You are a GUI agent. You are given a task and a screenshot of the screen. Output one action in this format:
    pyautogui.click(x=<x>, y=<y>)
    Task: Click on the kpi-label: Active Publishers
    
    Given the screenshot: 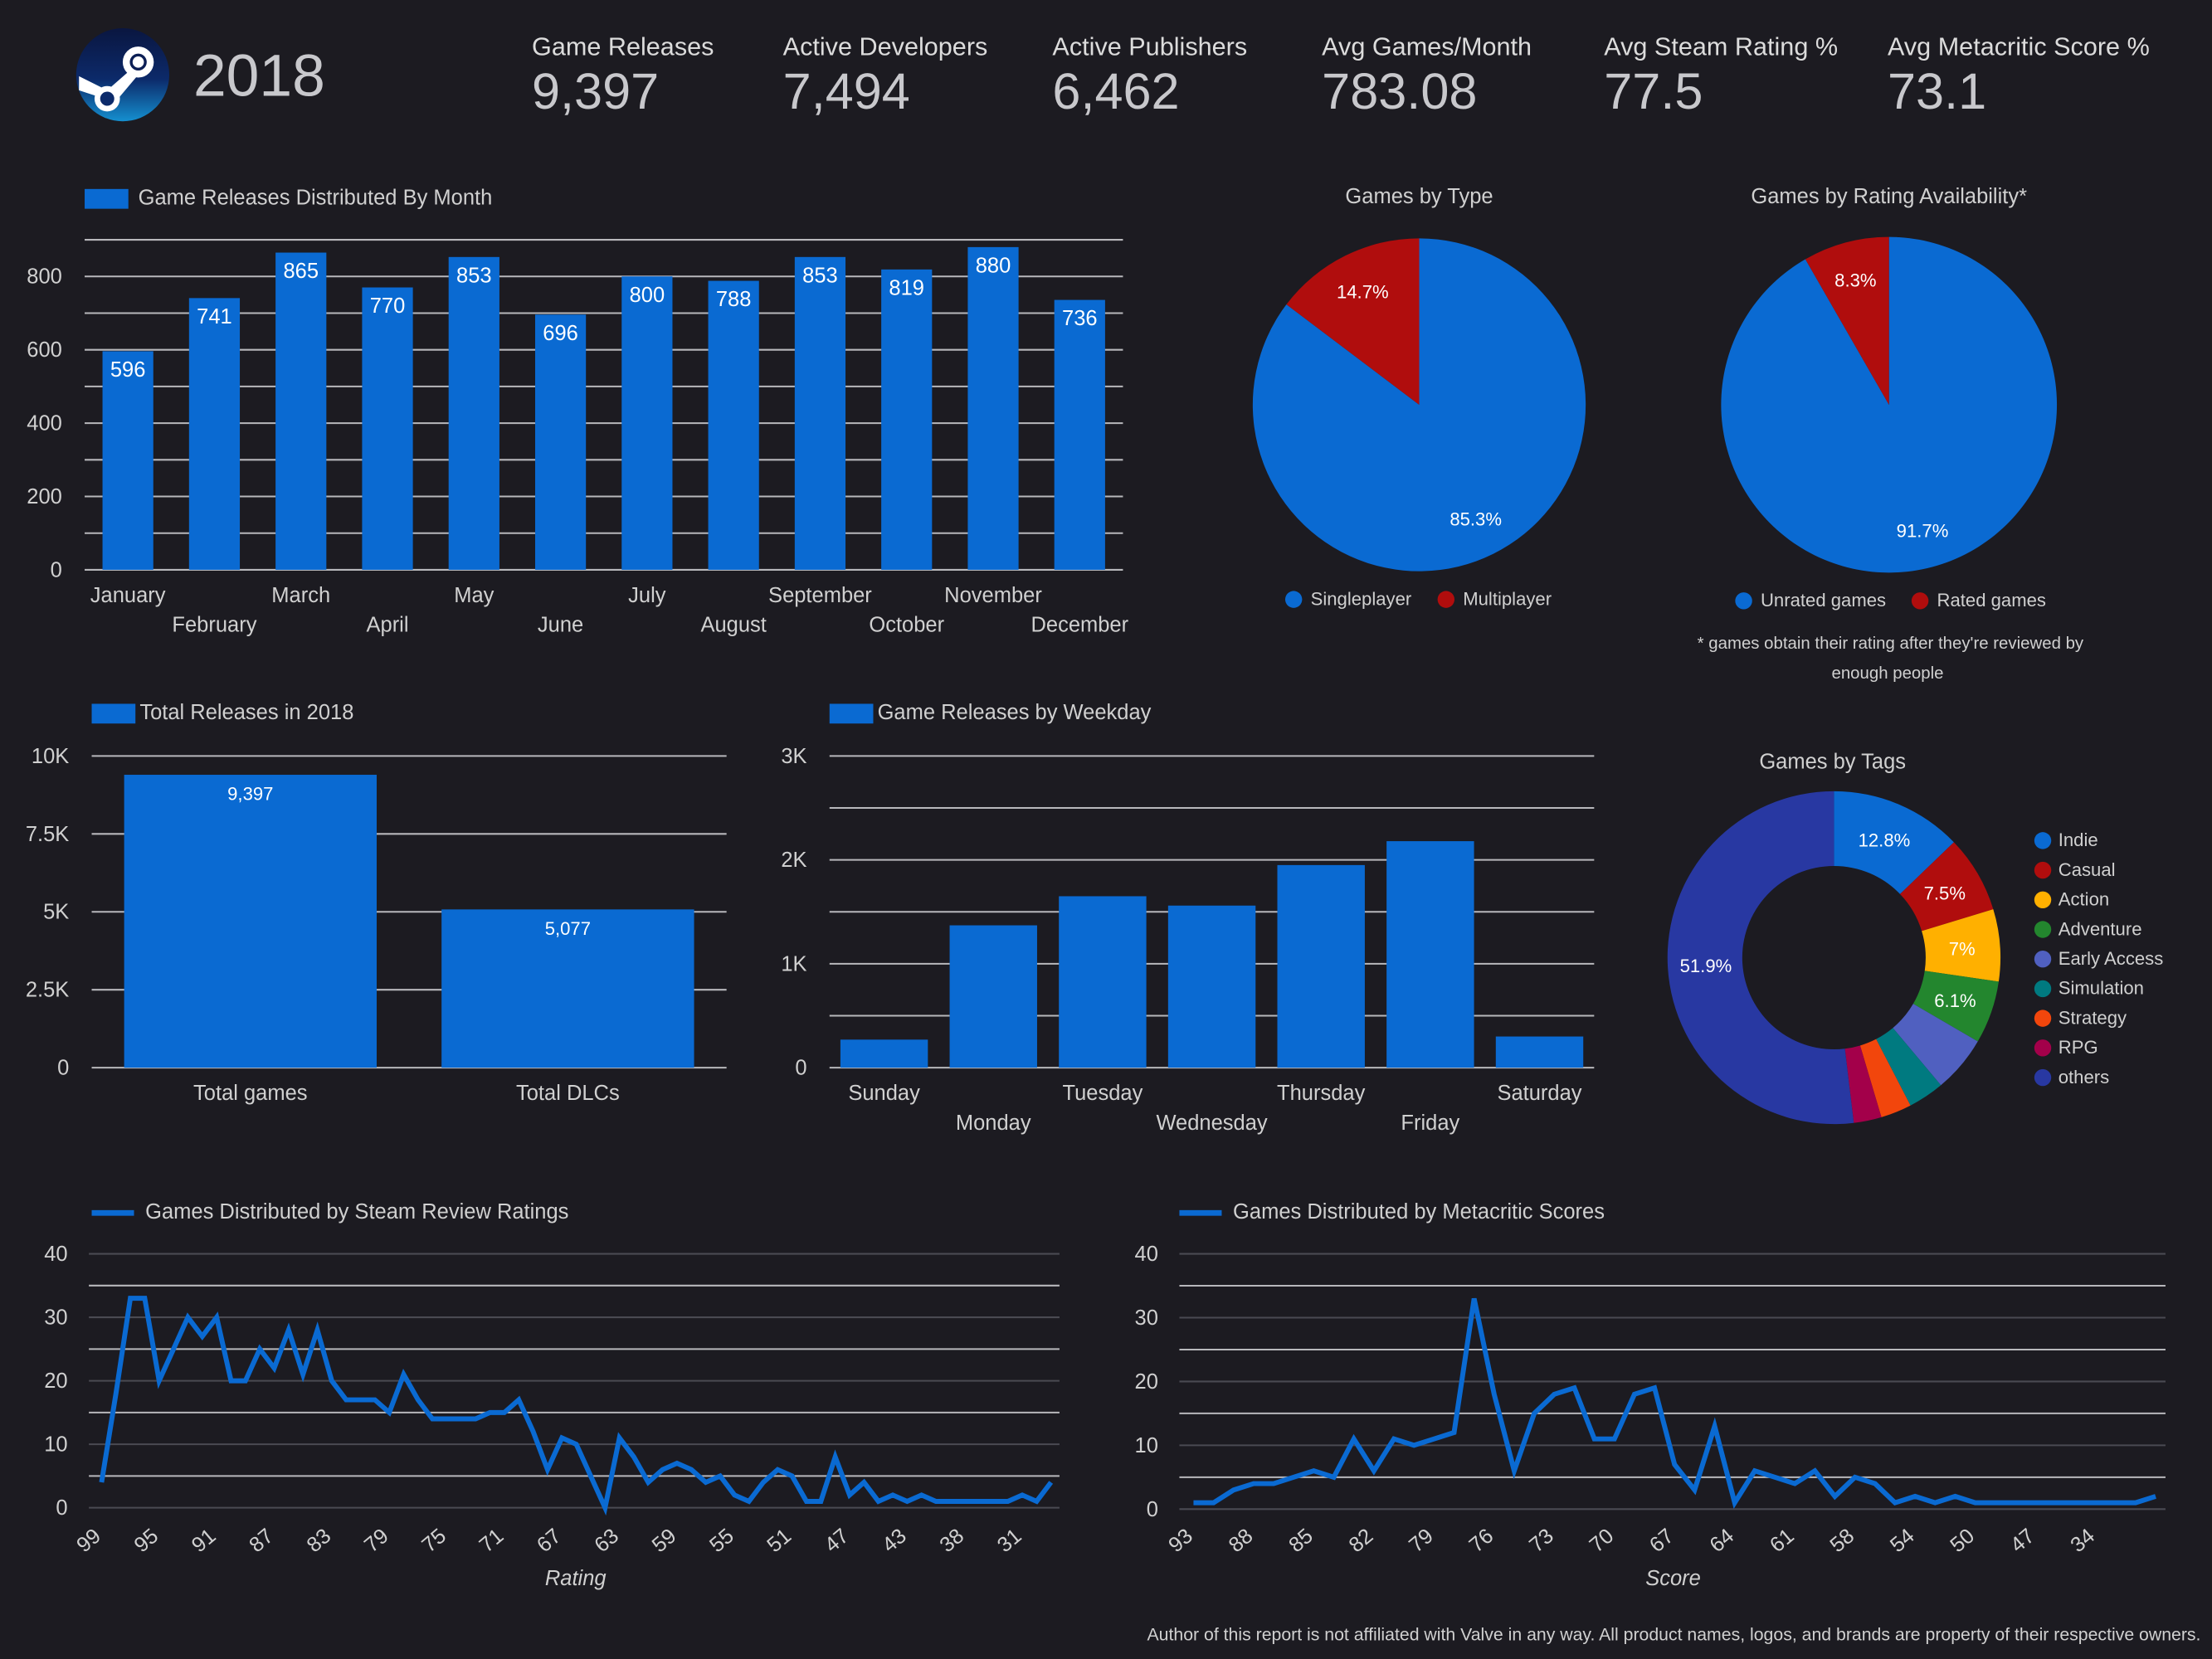 What is the action you would take?
    pyautogui.click(x=1150, y=46)
    